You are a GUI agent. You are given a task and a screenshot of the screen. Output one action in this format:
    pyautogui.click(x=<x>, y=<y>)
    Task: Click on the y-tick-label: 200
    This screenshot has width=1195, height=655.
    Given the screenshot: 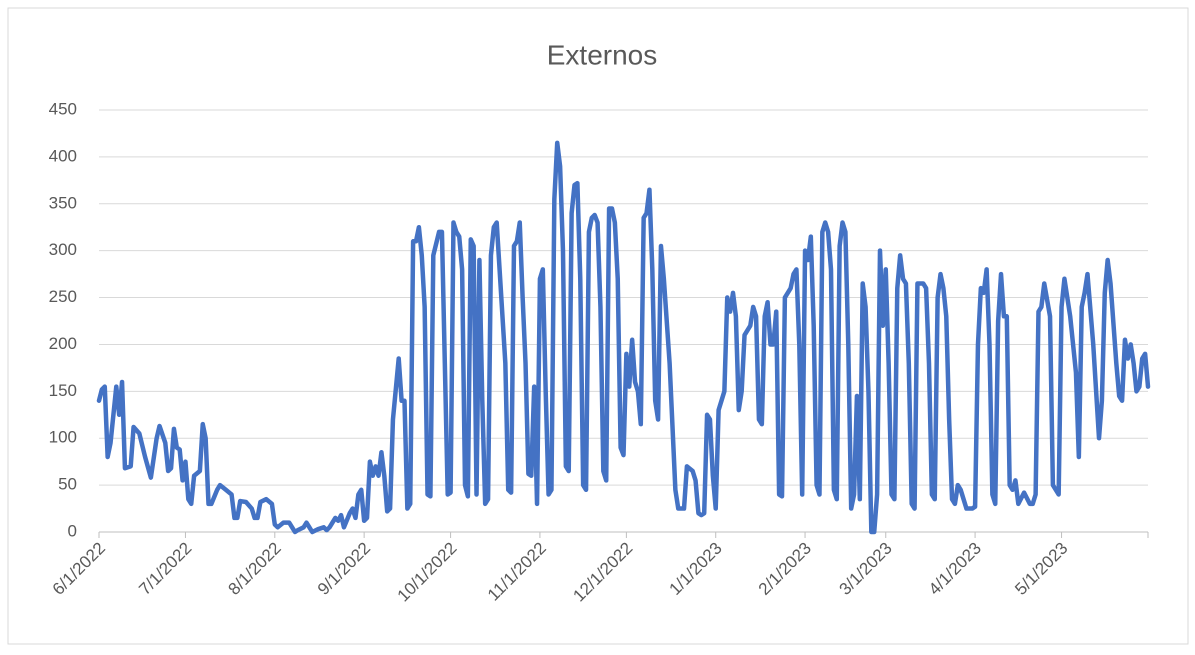 What is the action you would take?
    pyautogui.click(x=63, y=343)
    